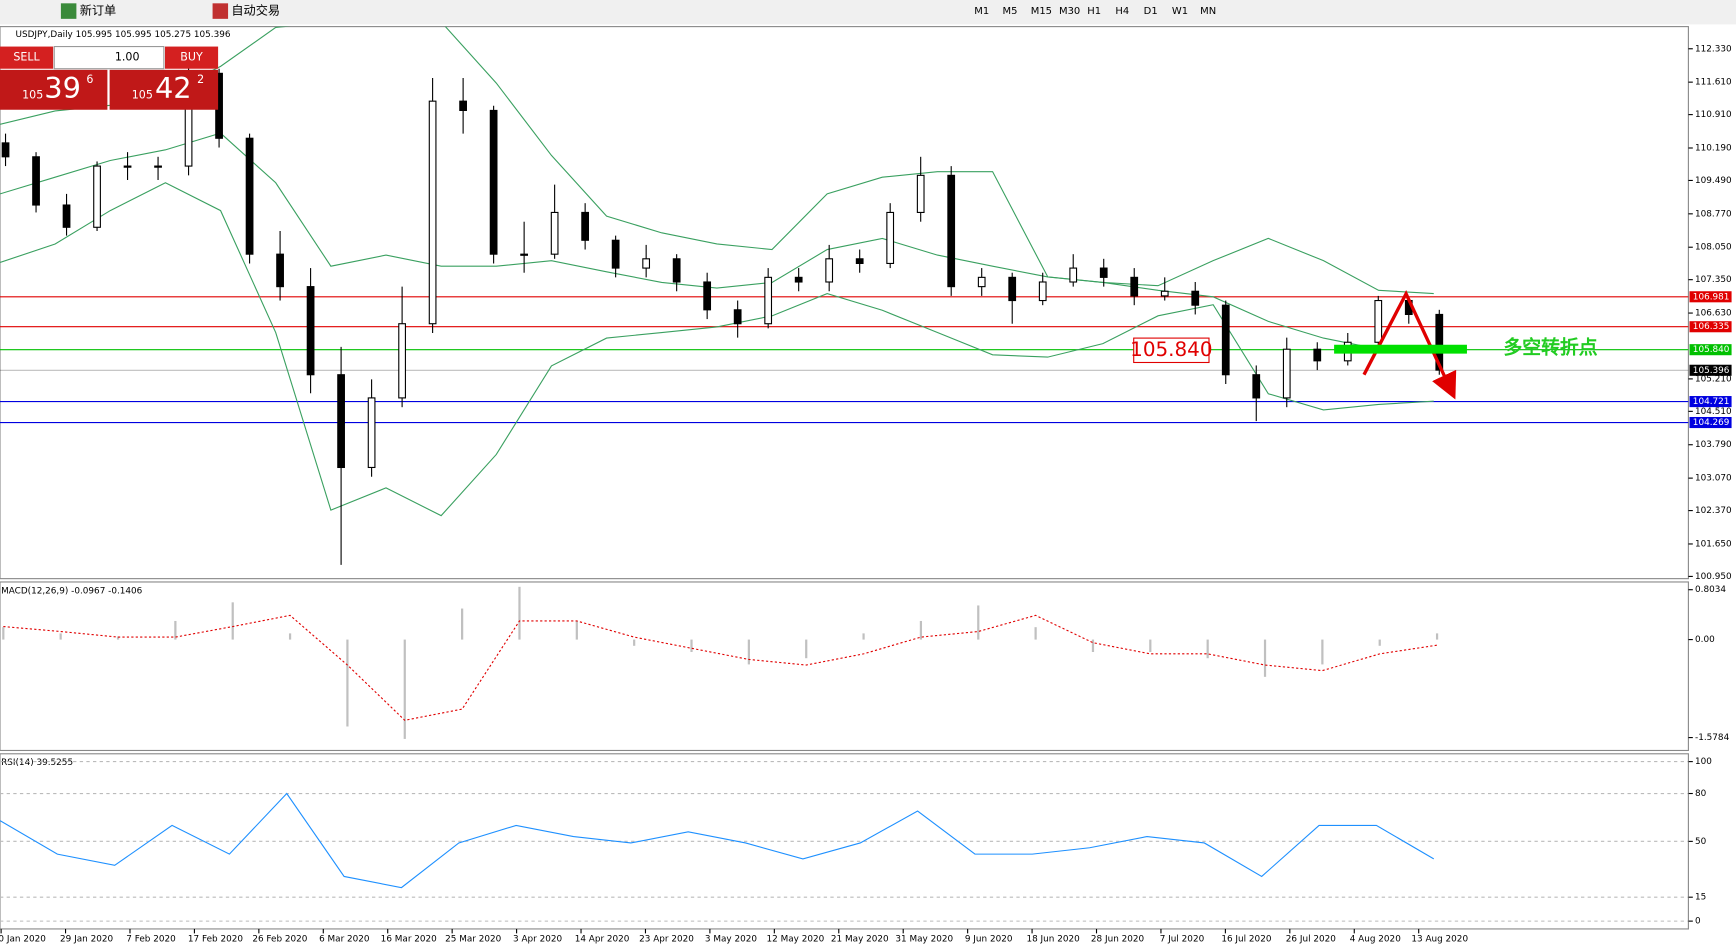 The image size is (1736, 950). Describe the element at coordinates (54, 89) in the screenshot. I see `sell-price-box` at that location.